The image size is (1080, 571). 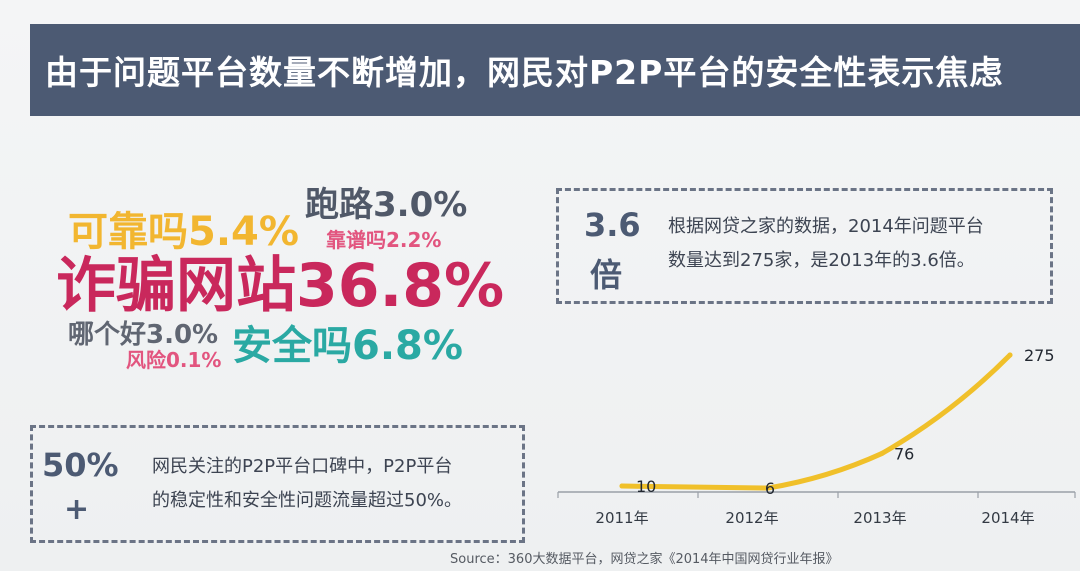 I want to click on keyword-safe: 安全吗6.8%, so click(x=347, y=346).